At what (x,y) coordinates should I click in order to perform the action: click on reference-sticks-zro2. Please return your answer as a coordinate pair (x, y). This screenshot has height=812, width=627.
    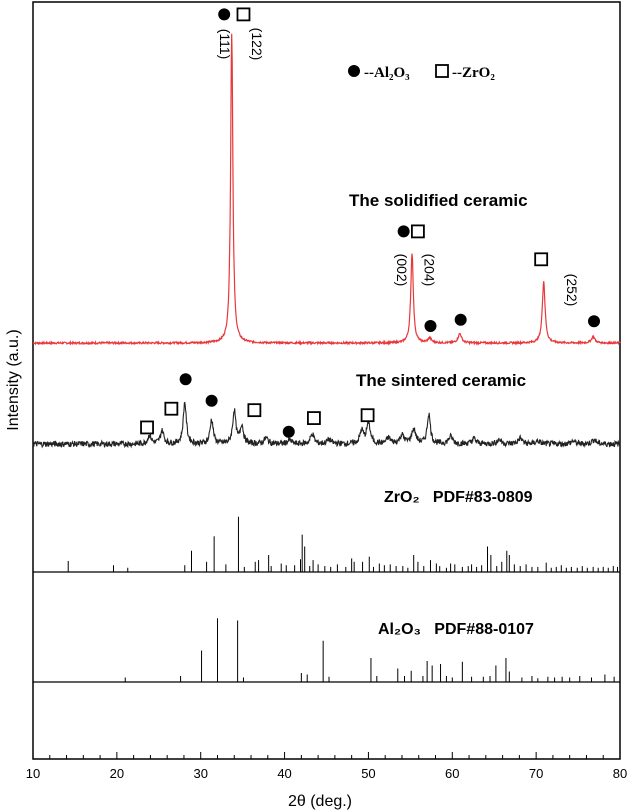
    Looking at the image, I should click on (342, 544).